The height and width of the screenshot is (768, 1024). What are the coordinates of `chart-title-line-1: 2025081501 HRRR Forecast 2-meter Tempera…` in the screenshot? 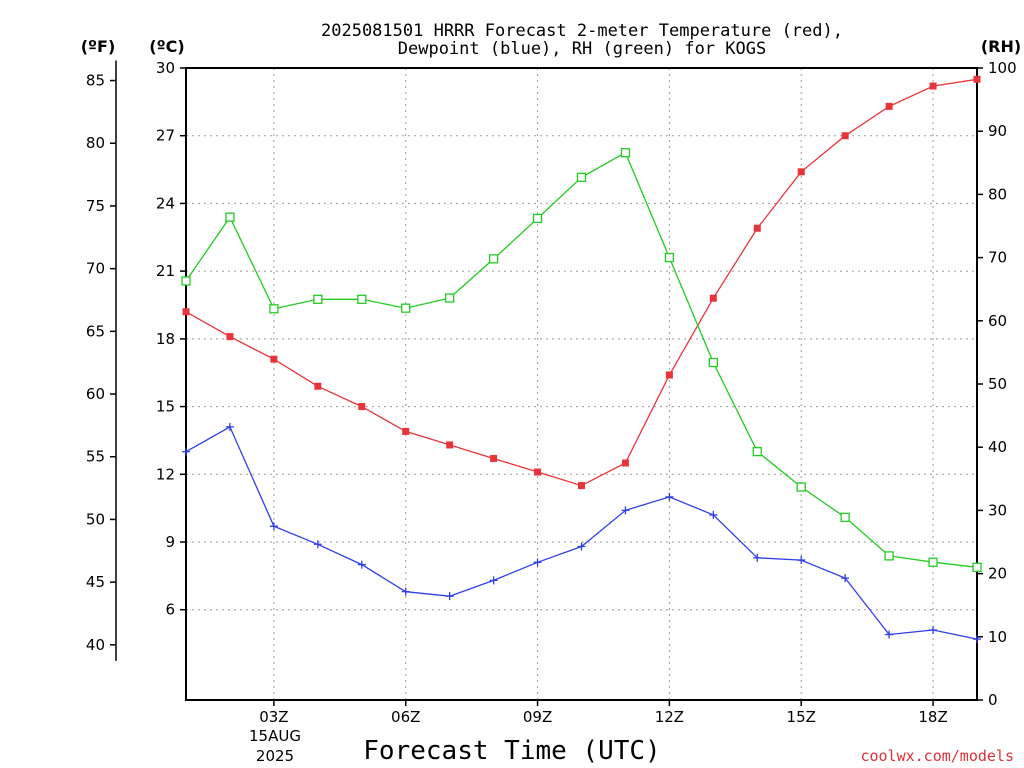 It's located at (582, 31).